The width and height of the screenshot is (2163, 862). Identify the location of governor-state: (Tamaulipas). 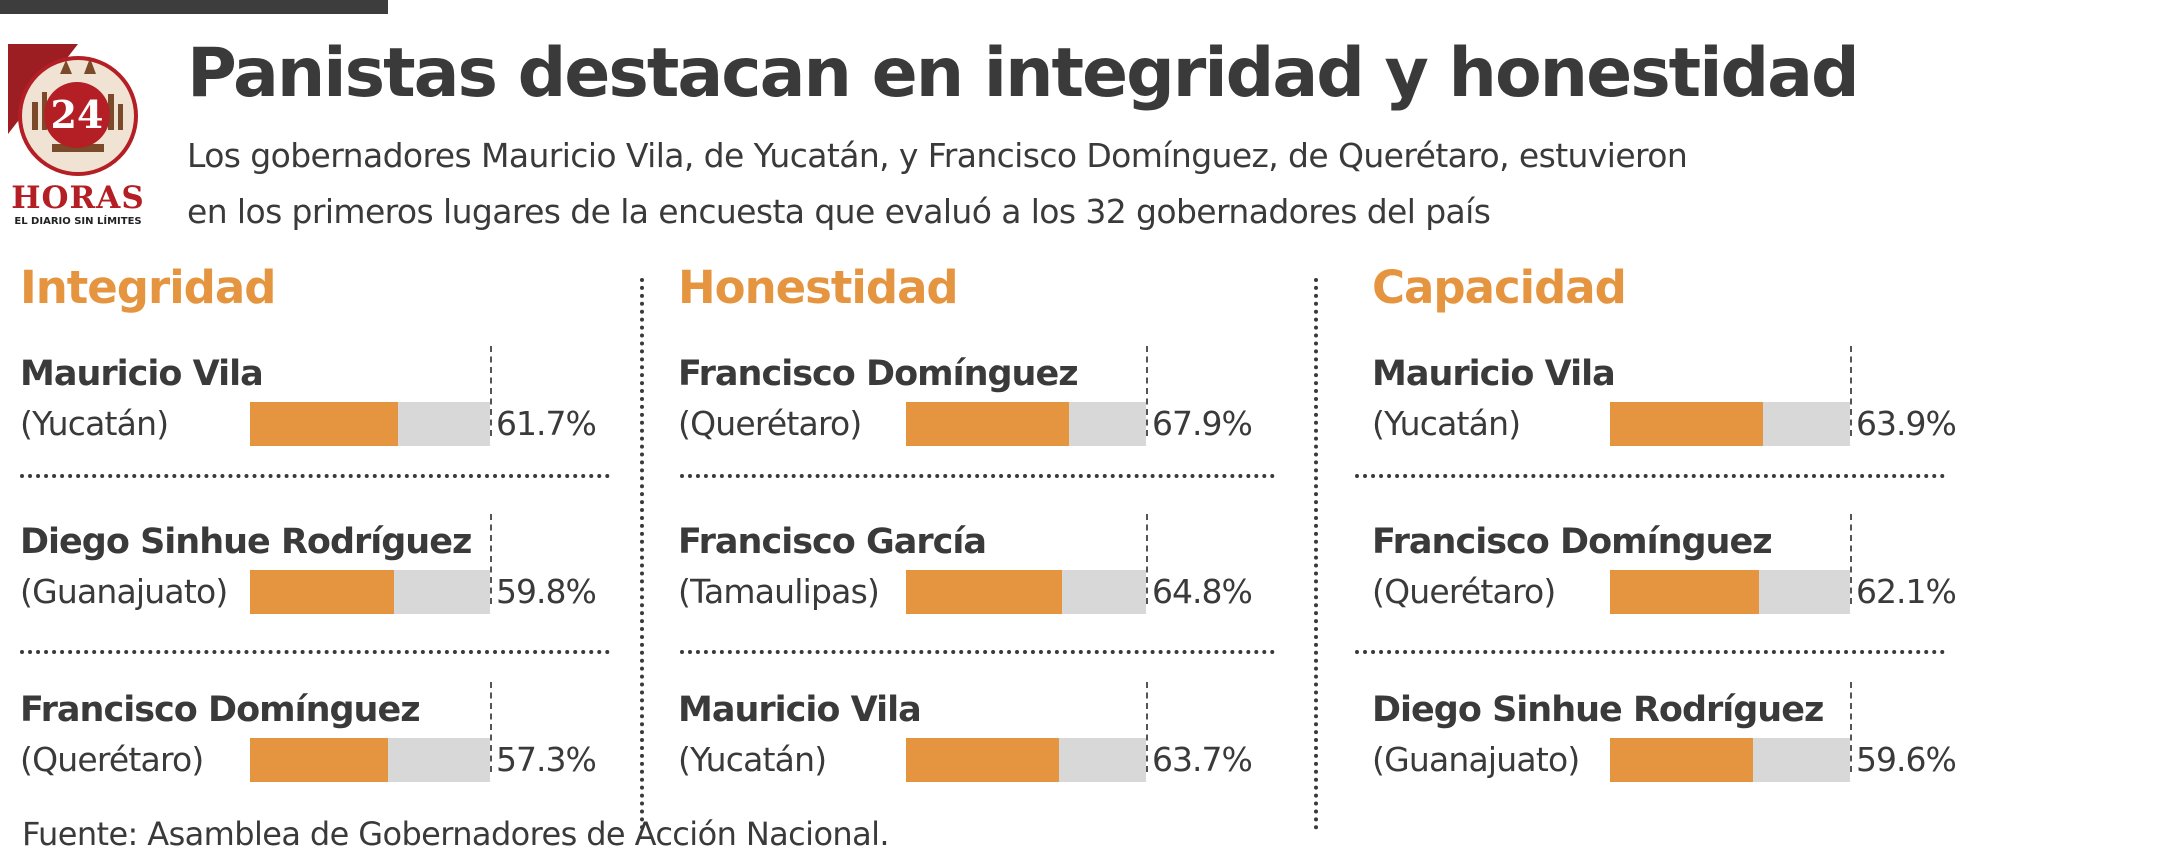
(779, 591).